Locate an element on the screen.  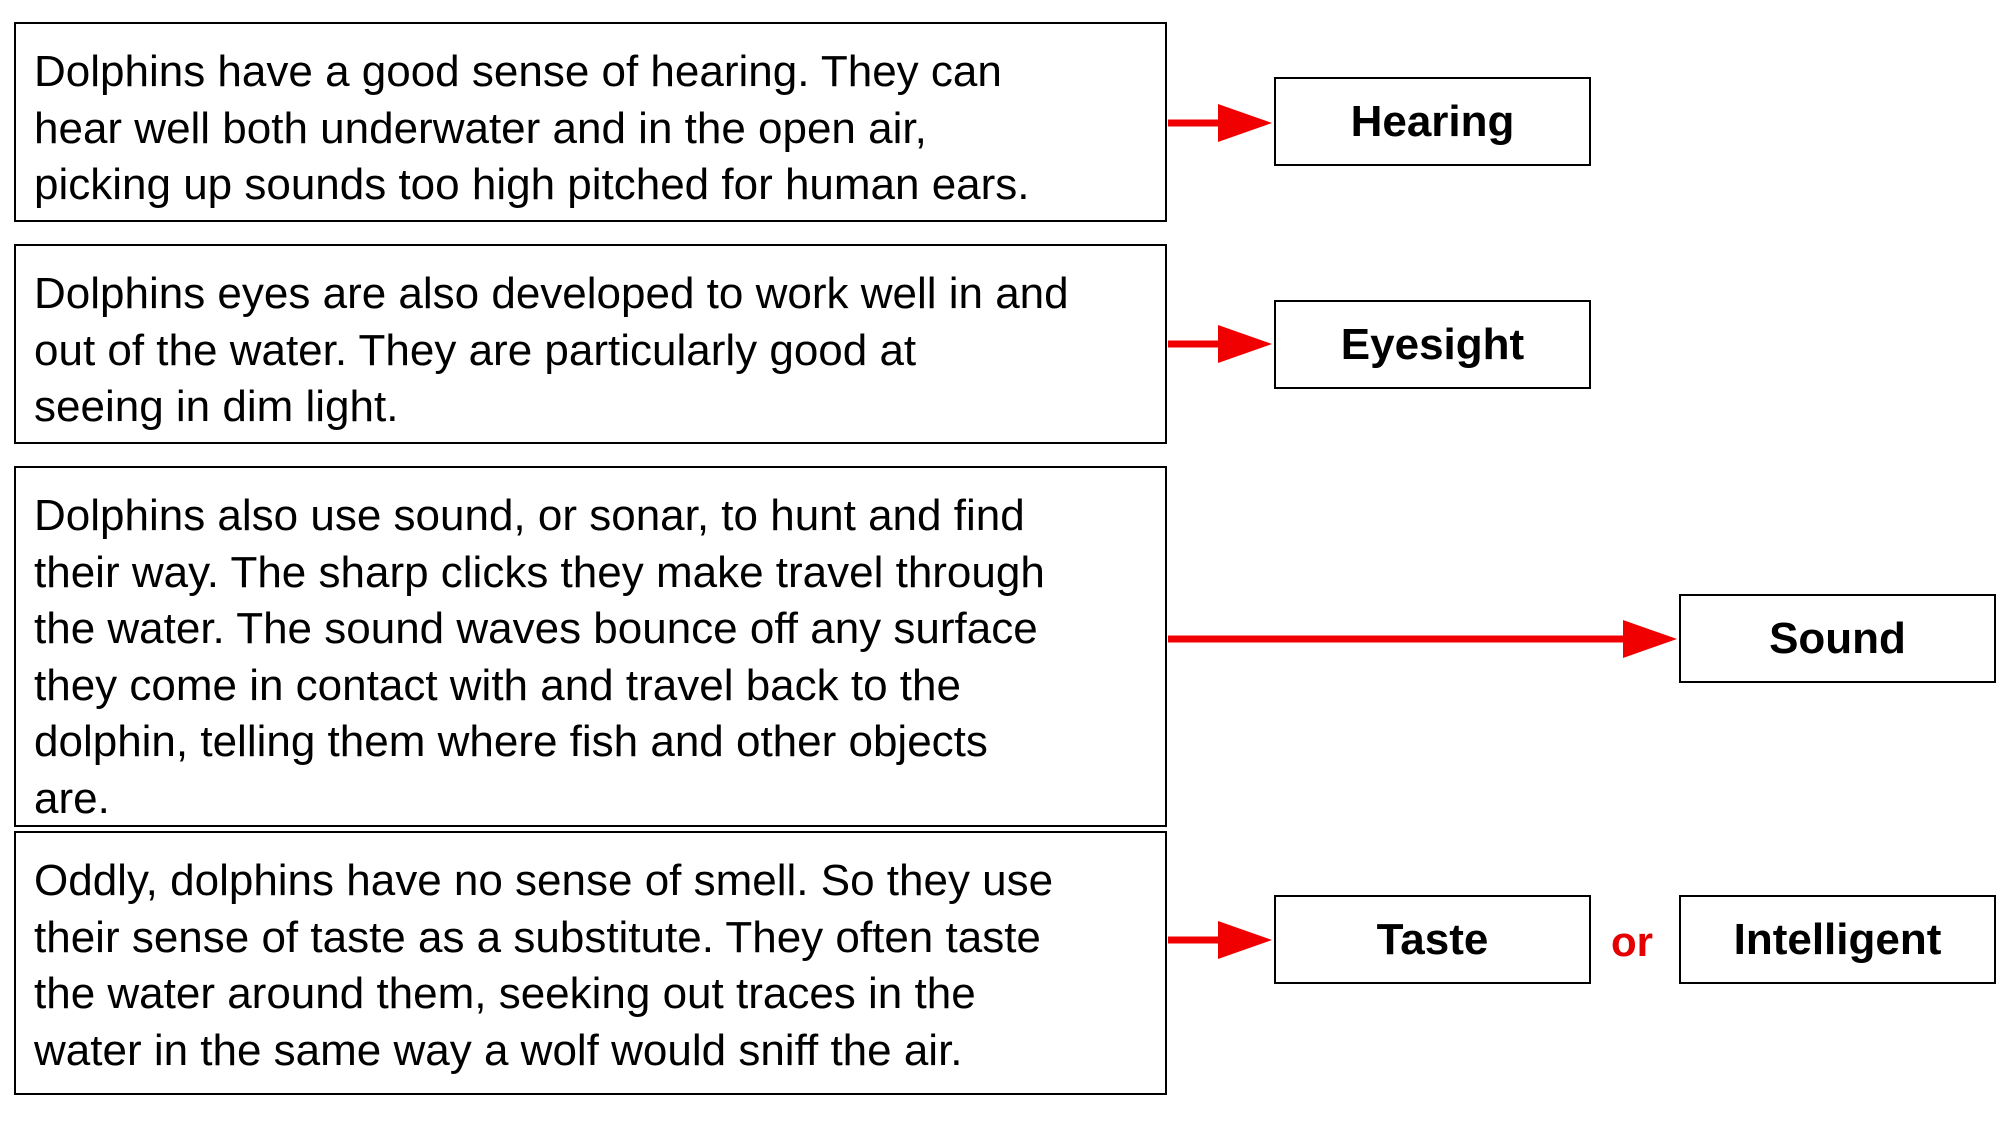
passage-line: seeing in dim light. is located at coordinates (216, 406).